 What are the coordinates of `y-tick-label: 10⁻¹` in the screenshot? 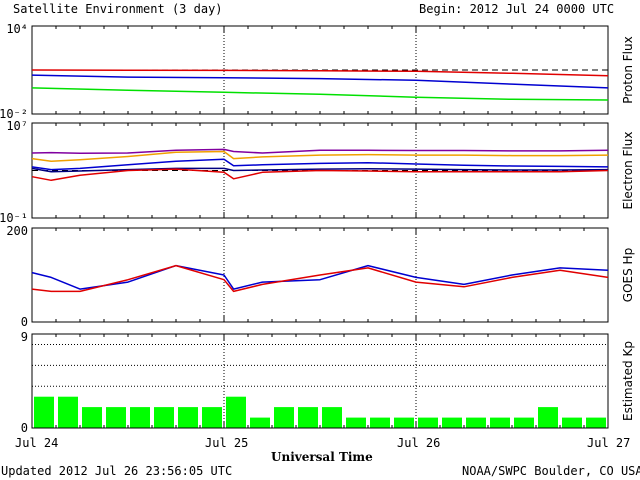 It's located at (14, 218).